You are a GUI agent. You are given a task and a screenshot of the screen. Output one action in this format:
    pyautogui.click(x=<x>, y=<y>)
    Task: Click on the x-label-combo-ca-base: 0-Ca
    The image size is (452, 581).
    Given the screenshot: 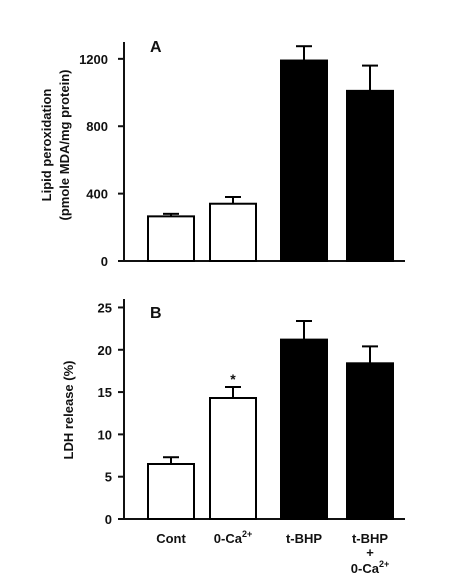 What is the action you would take?
    pyautogui.click(x=365, y=568)
    